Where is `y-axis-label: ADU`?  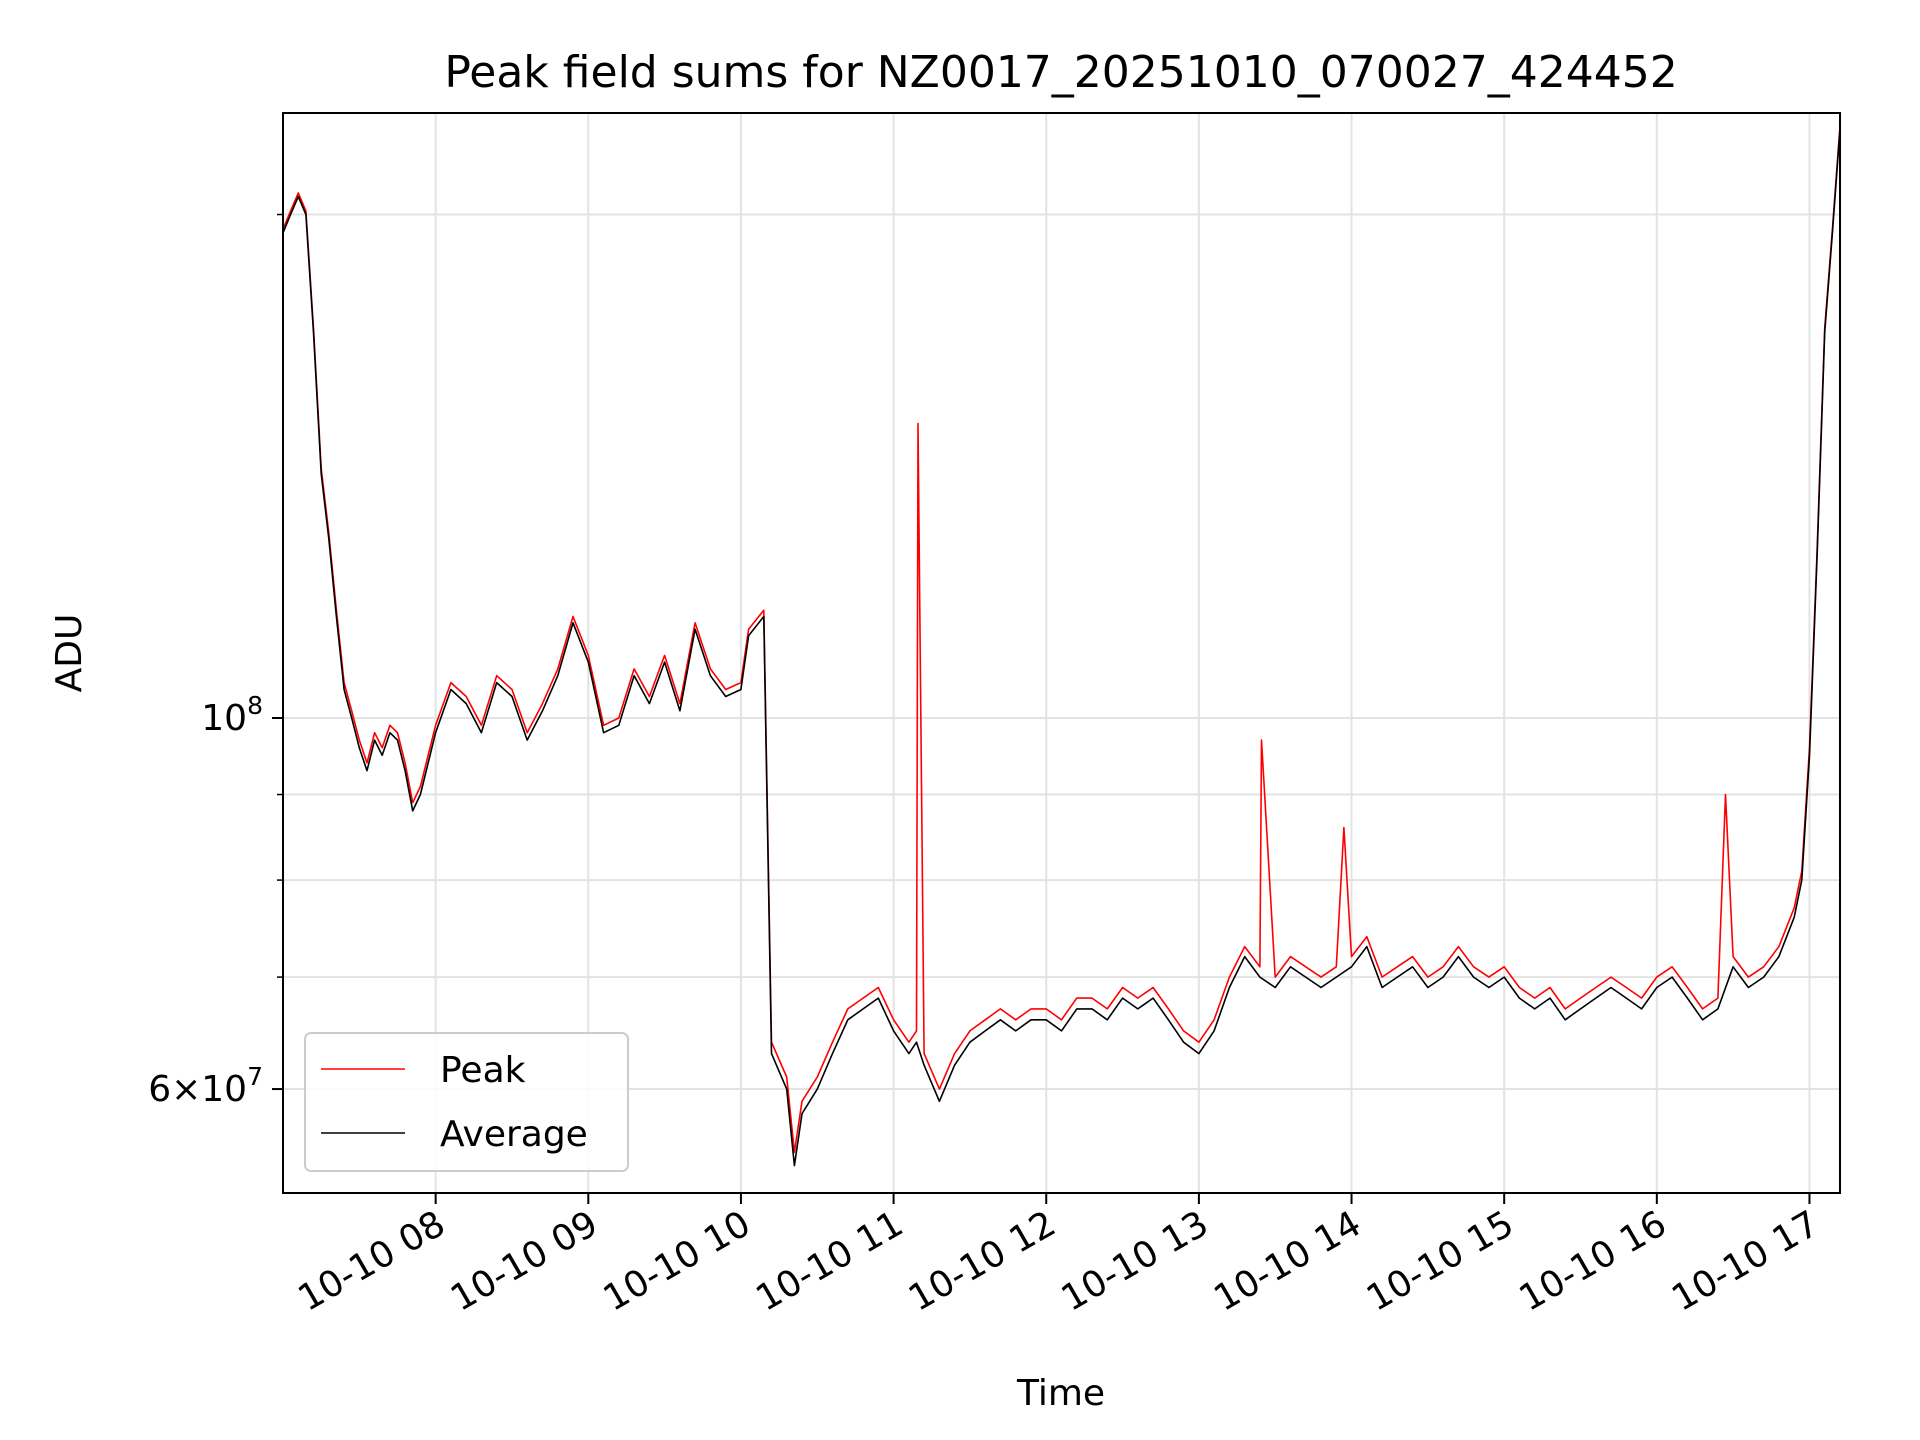 y-axis-label: ADU is located at coordinates (69, 653).